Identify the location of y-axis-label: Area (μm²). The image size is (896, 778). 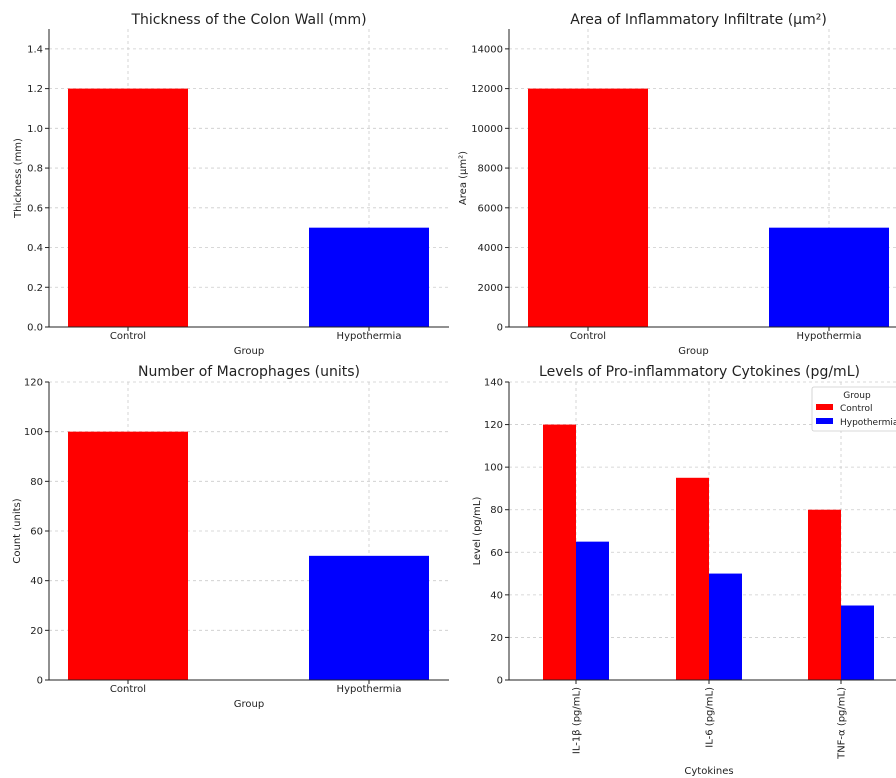
(463, 178).